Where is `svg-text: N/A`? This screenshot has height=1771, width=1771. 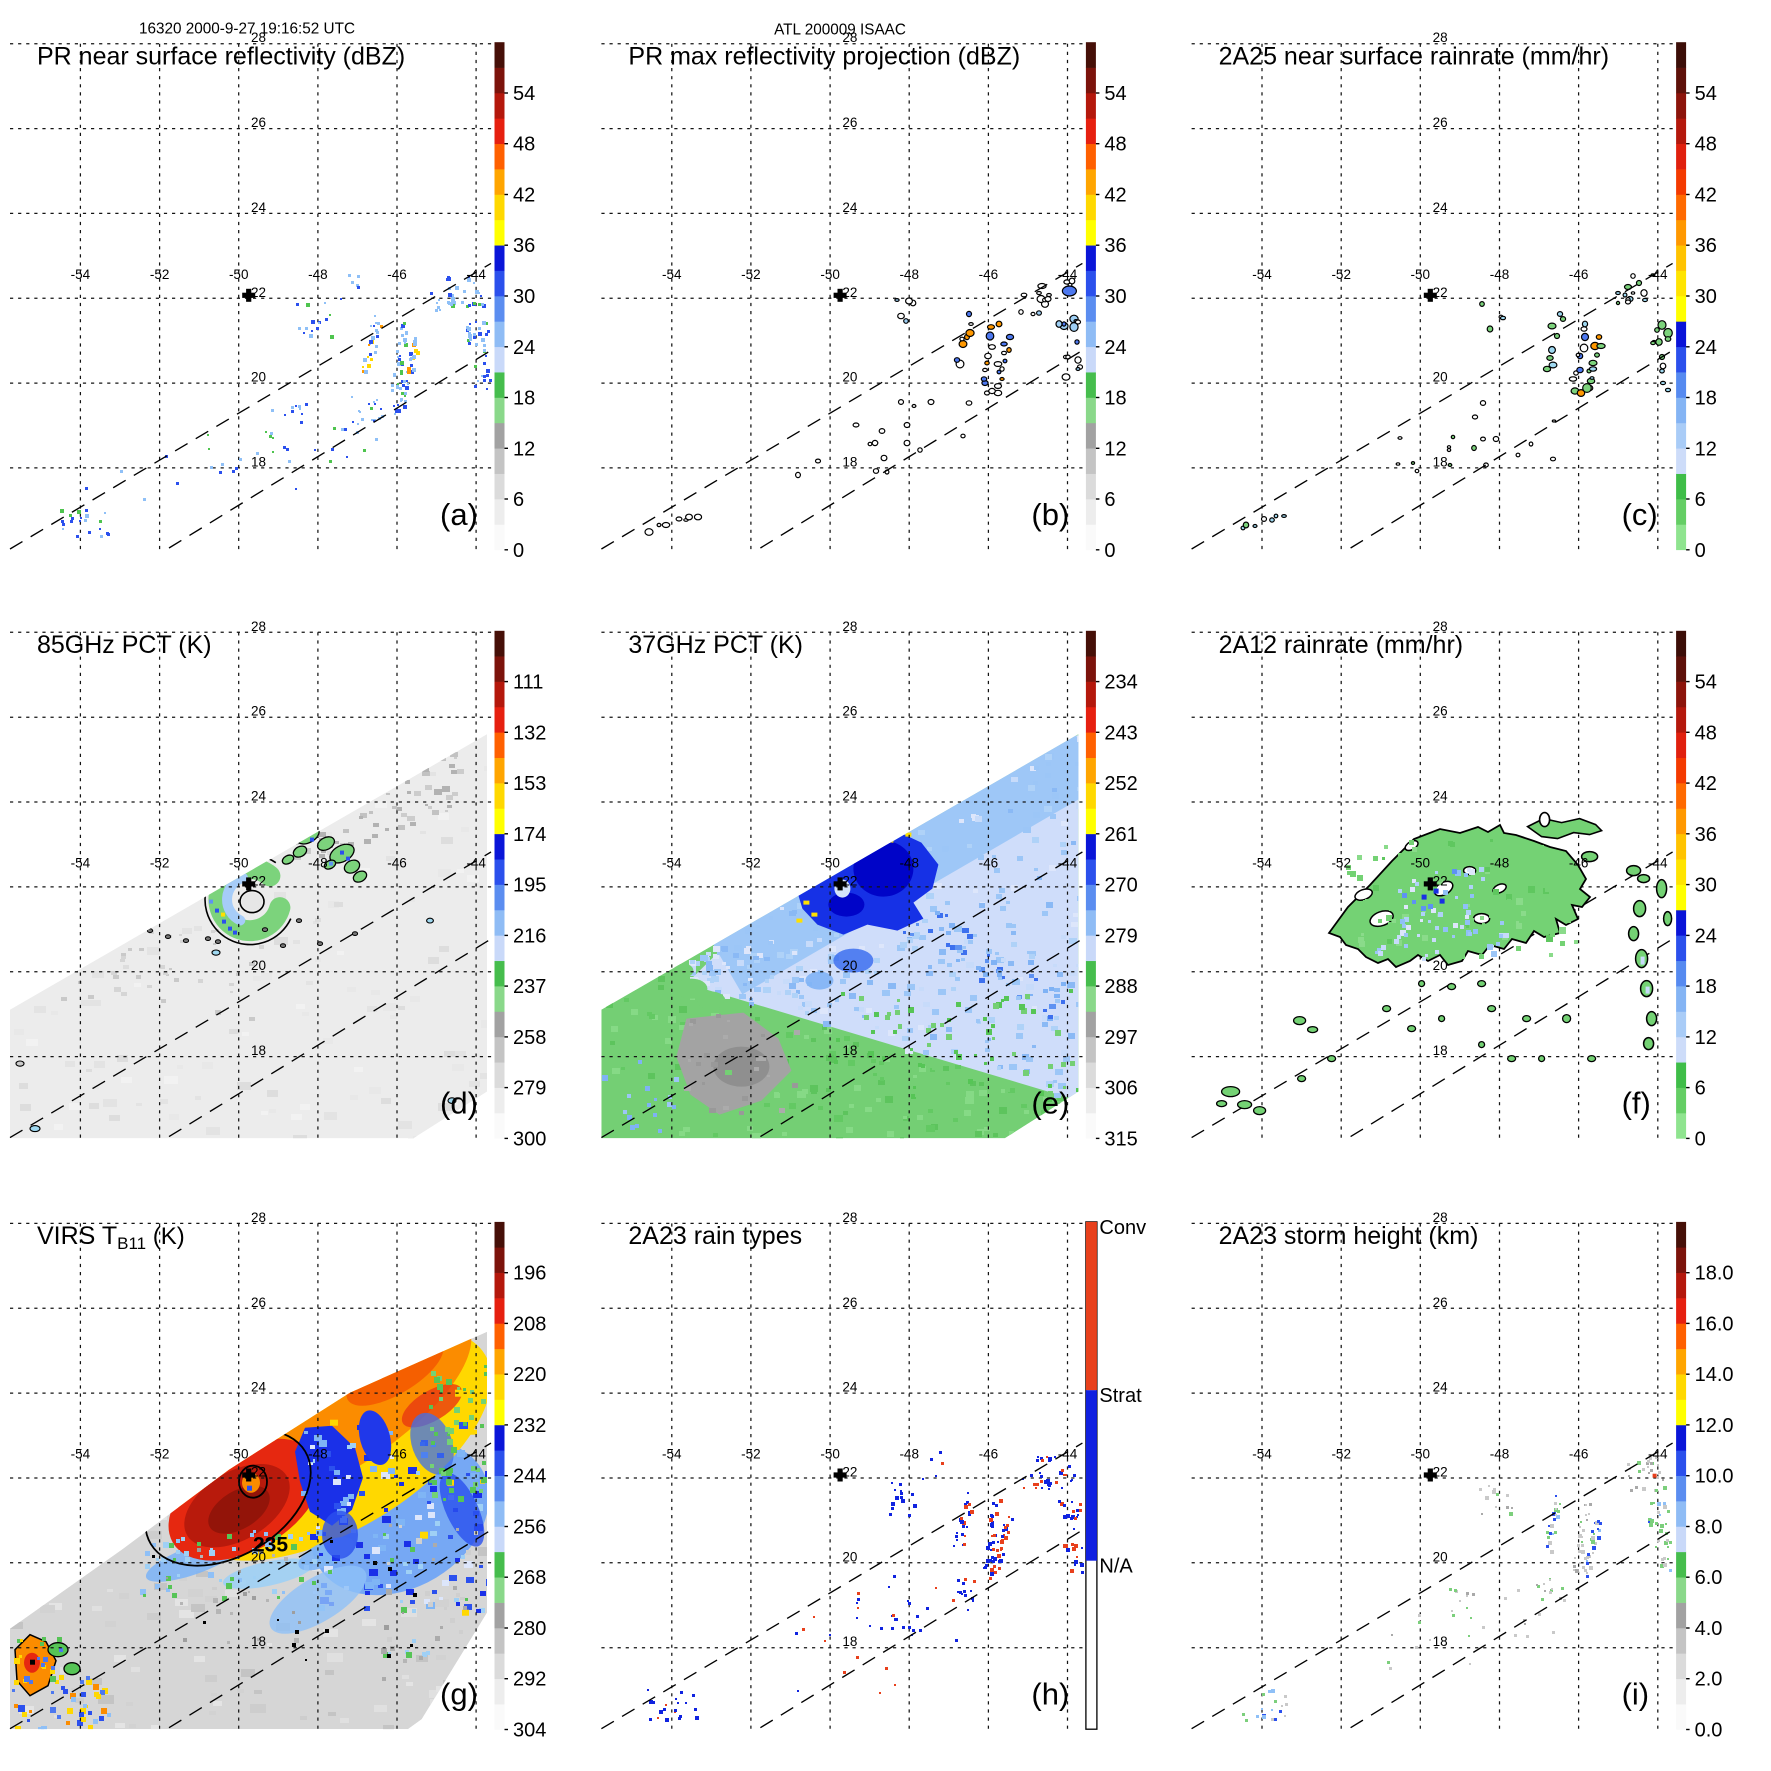
svg-text: N/A is located at coordinates (1116, 1567).